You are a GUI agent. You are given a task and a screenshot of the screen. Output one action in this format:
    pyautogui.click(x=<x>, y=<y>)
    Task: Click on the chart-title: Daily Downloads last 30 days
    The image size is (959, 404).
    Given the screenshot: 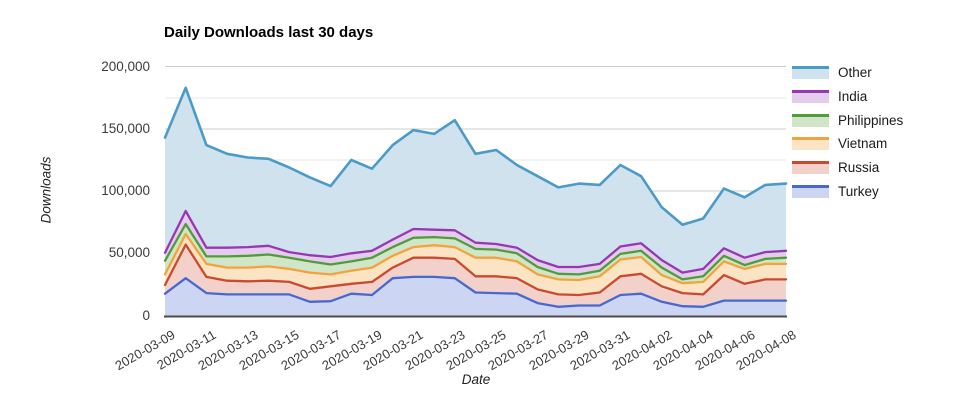 What is the action you would take?
    pyautogui.click(x=269, y=32)
    